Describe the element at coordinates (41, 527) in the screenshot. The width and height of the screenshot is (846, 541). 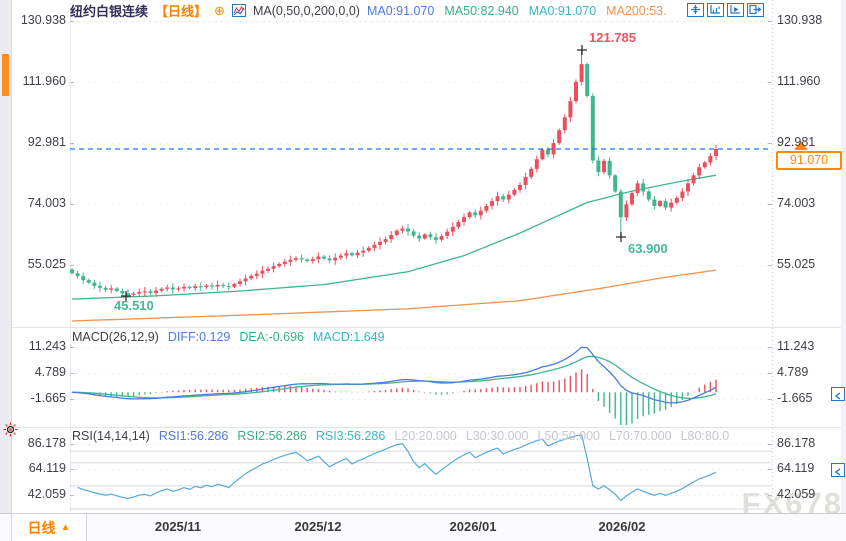
I see `timeframe-label: 日线` at that location.